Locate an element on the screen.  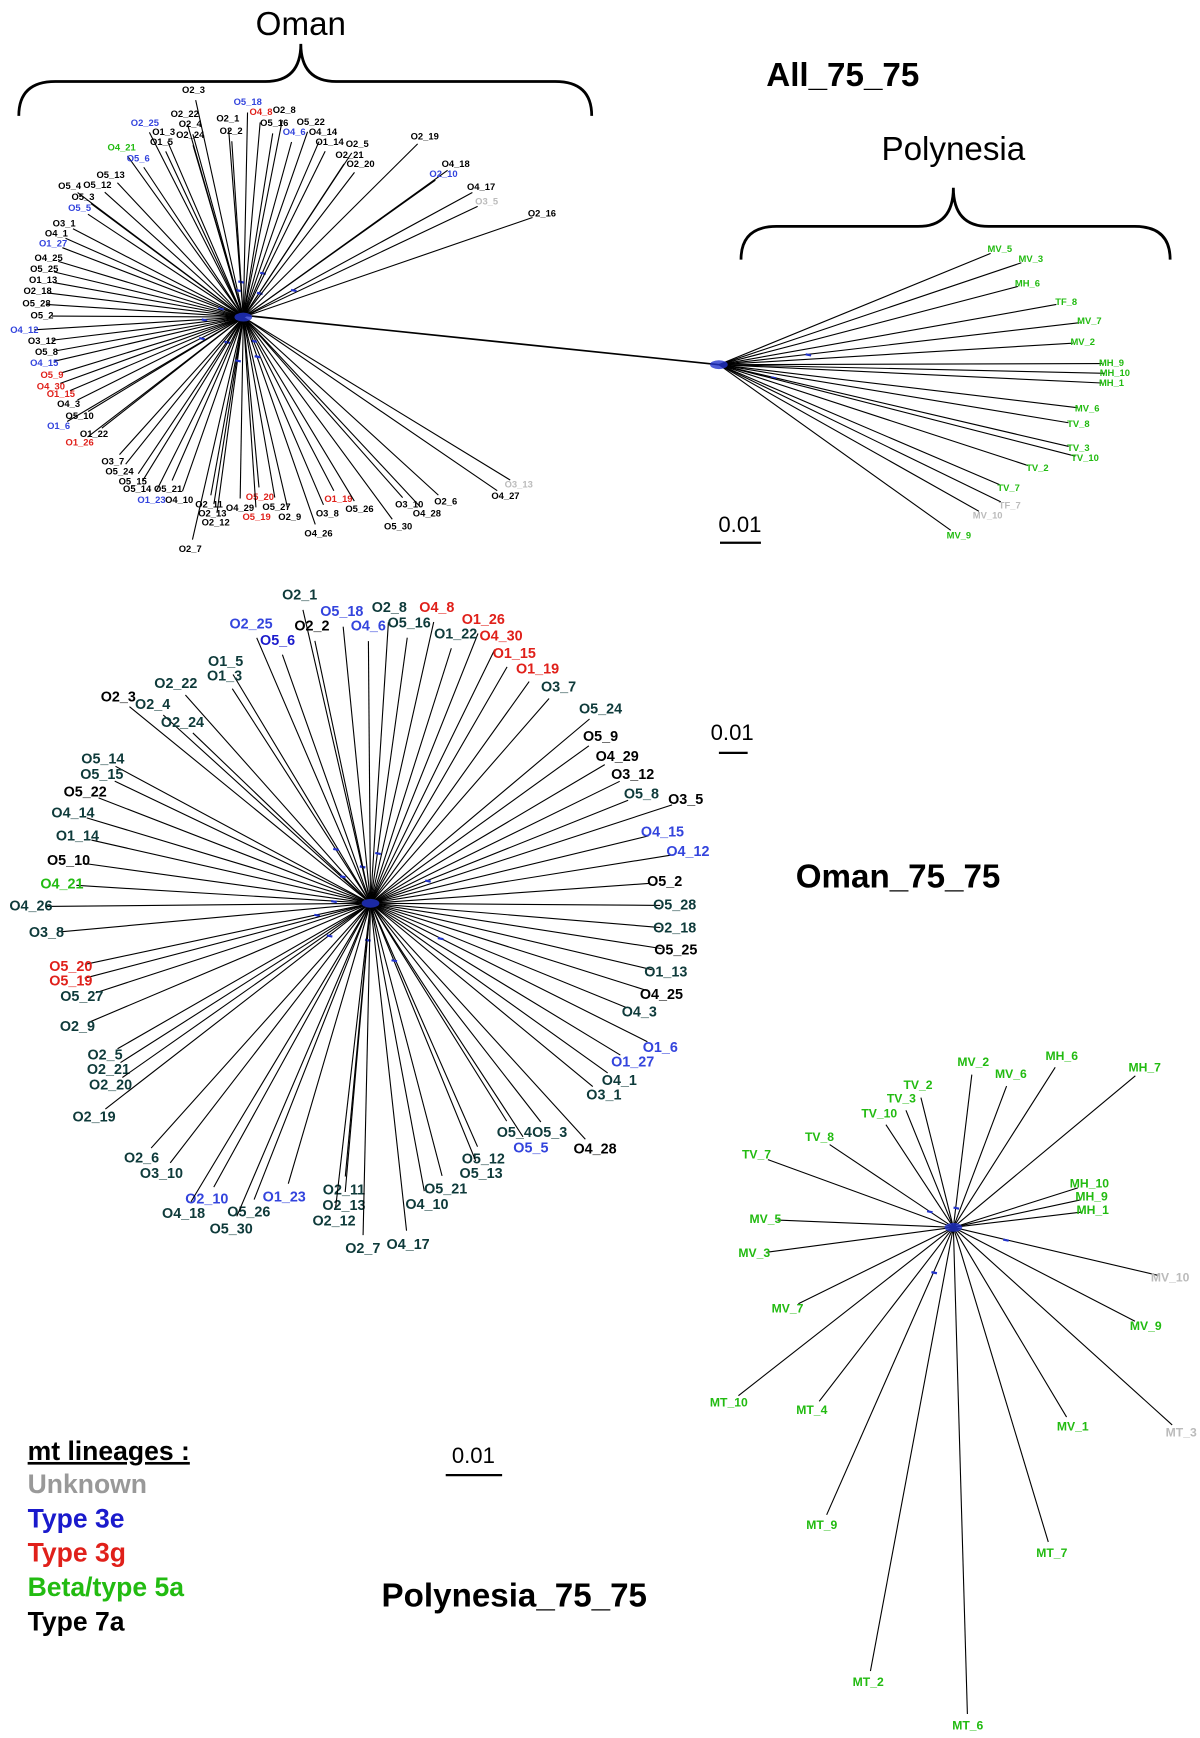
leaf-label: O5_19 is located at coordinates (256, 516).